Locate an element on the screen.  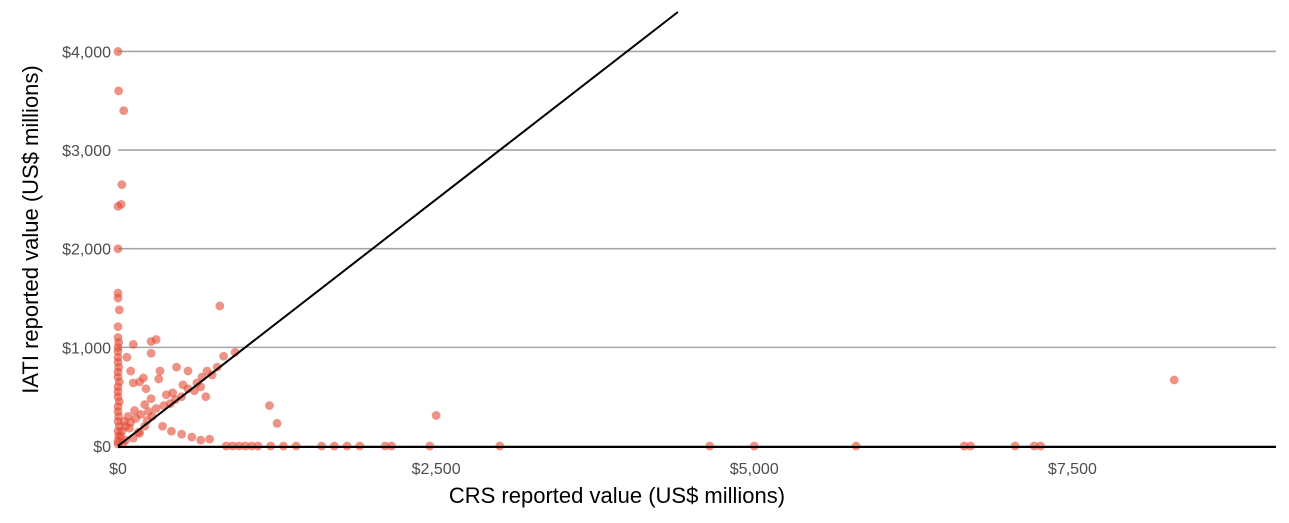
x-tick-label: $7,500 is located at coordinates (1072, 469).